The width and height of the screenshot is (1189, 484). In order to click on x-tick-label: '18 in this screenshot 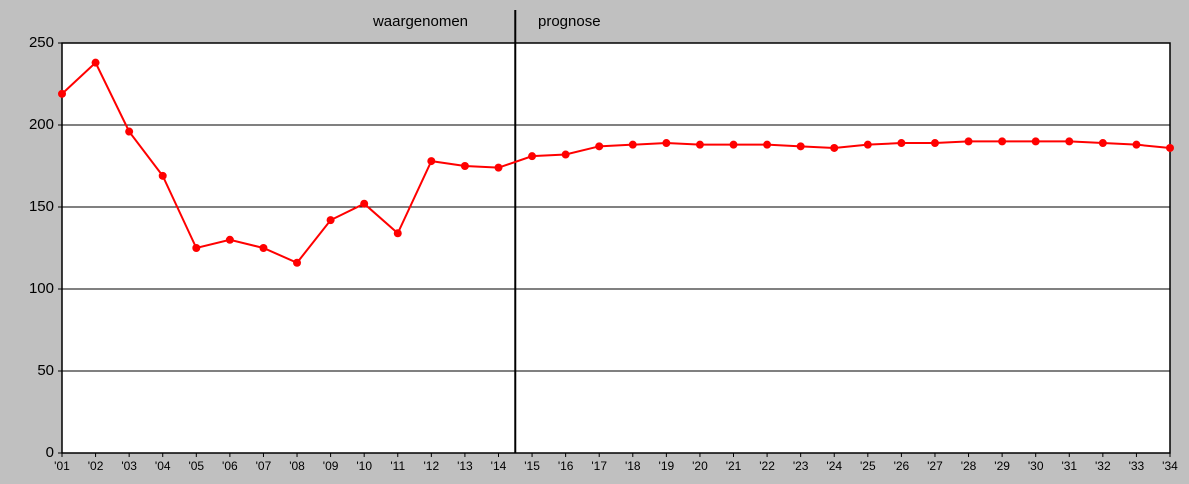, I will do `click(633, 466)`.